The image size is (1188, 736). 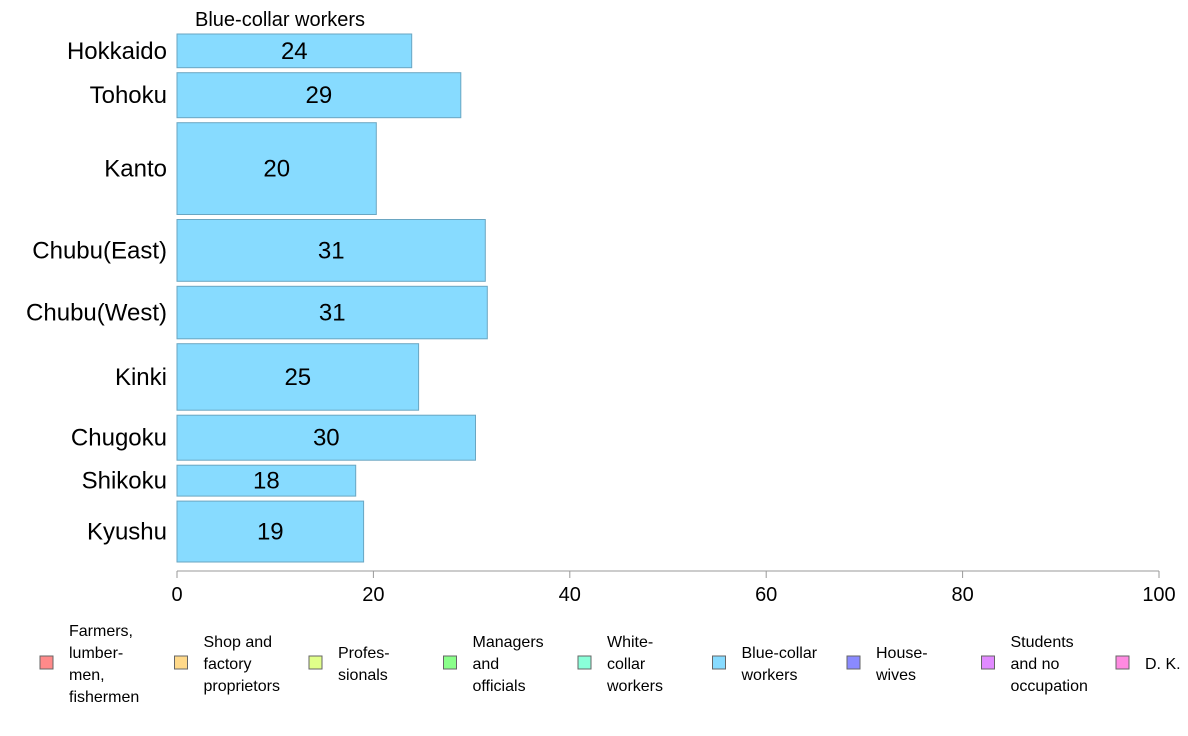 What do you see at coordinates (630, 642) in the screenshot?
I see `legend-label: White-` at bounding box center [630, 642].